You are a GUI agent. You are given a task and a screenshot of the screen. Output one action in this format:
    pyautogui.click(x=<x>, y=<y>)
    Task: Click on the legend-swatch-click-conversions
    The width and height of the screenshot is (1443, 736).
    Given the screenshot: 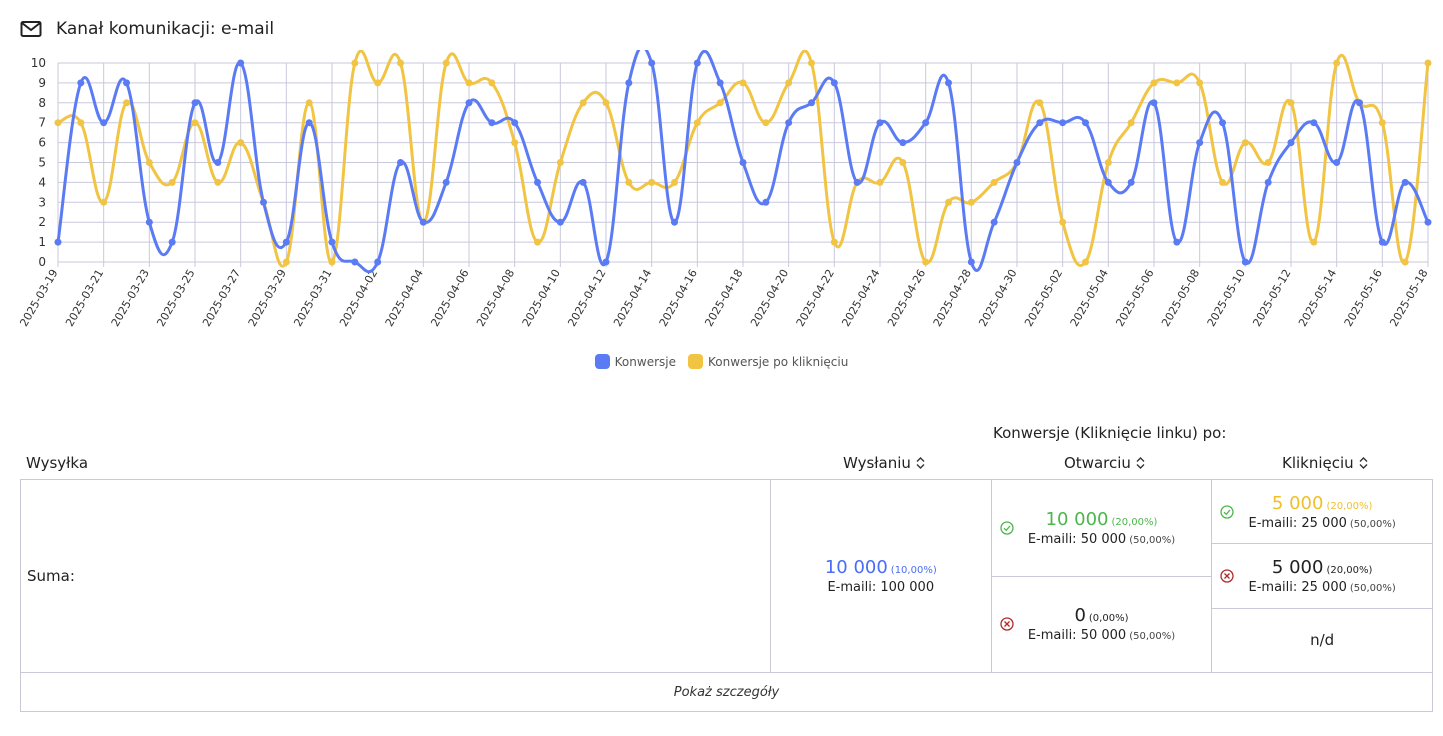 What is the action you would take?
    pyautogui.click(x=695, y=361)
    